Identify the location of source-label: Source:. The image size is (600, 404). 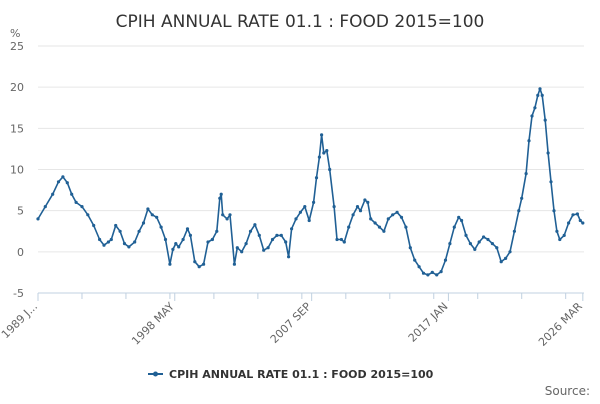
(567, 391).